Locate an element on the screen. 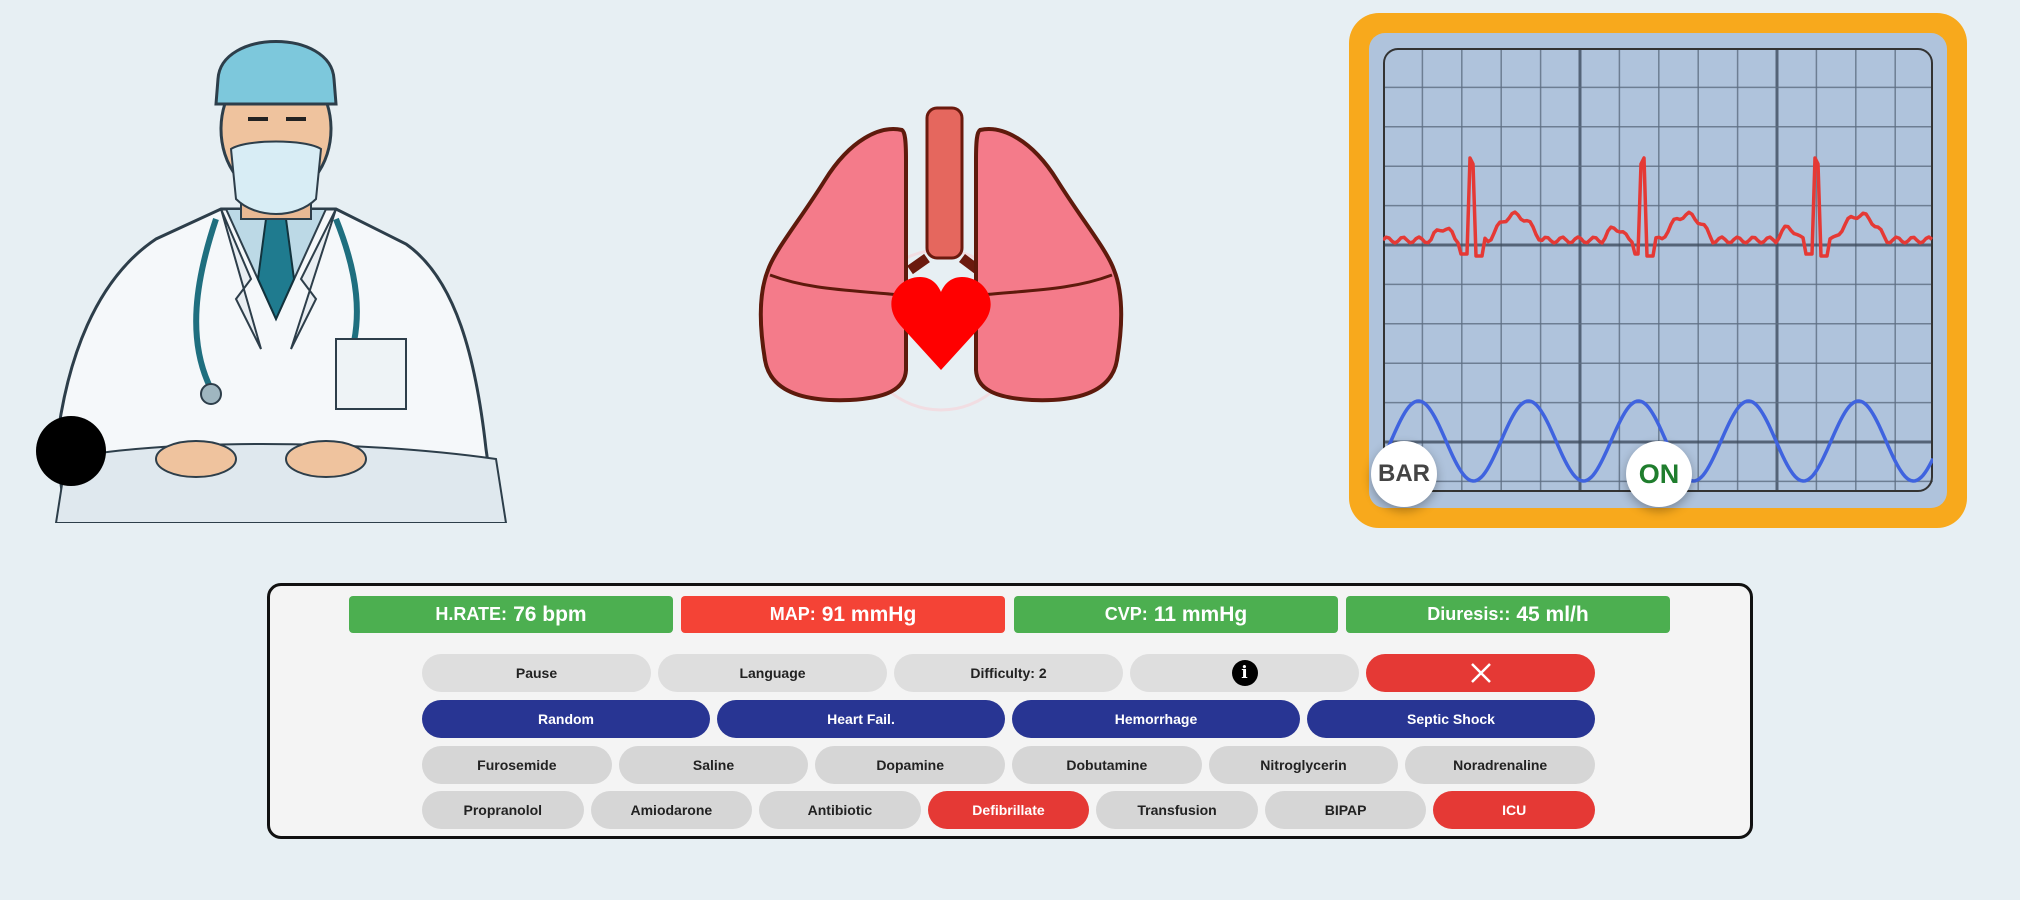 This screenshot has height=900, width=2020. vital-map: MAP: 91 mmHg is located at coordinates (843, 614).